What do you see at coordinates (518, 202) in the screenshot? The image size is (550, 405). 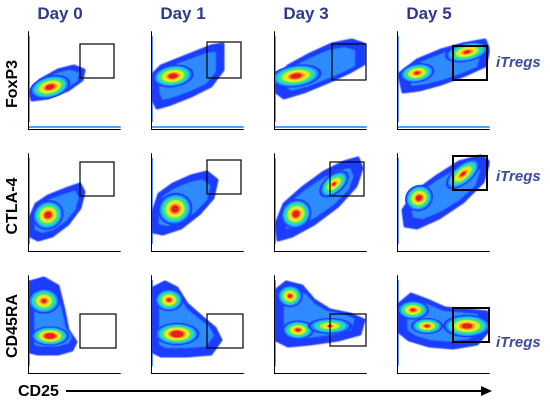 I see `row-annotations: iTregs iTregs iTregs` at bounding box center [518, 202].